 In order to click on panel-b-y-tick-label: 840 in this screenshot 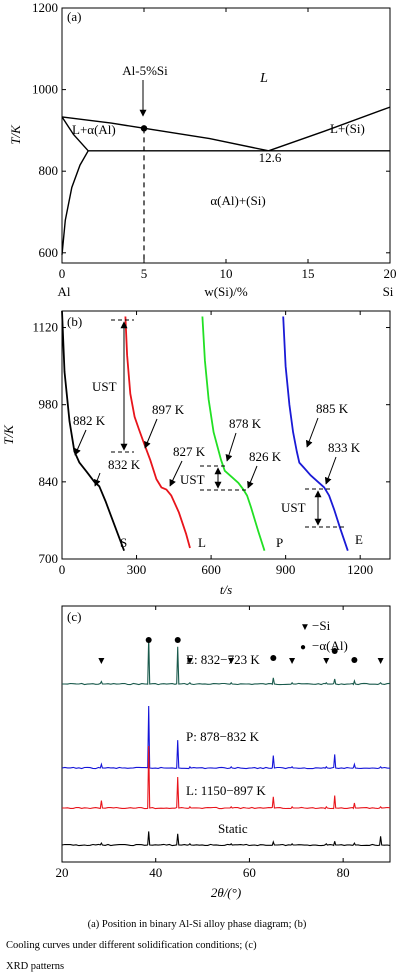, I will do `click(49, 481)`.